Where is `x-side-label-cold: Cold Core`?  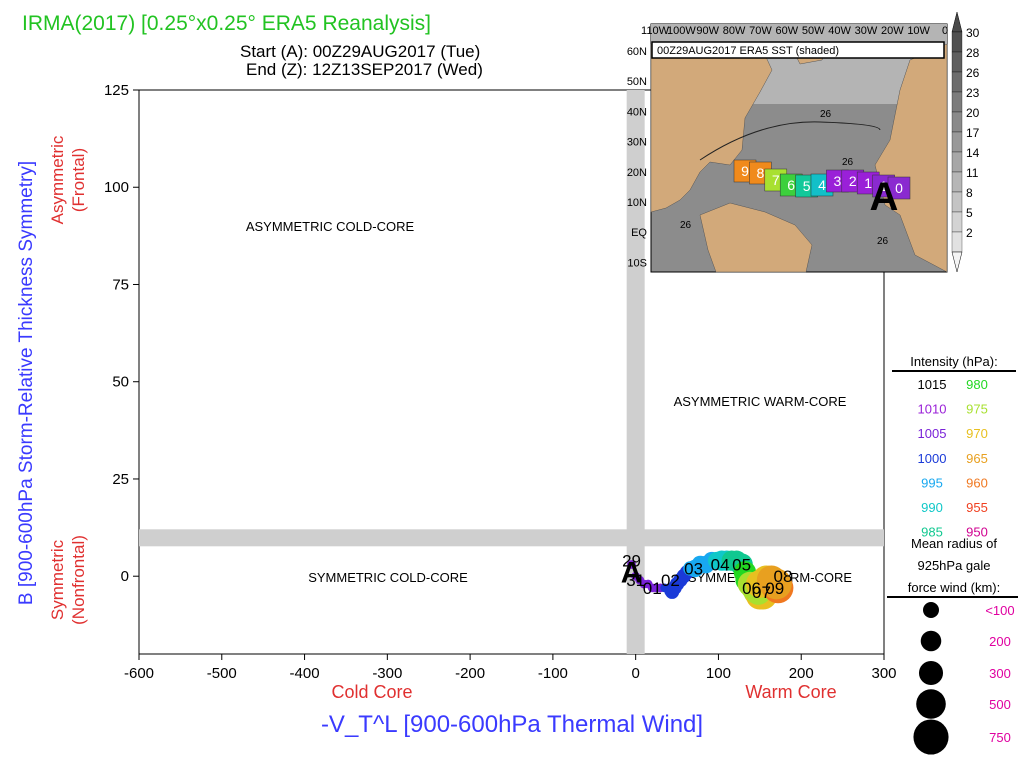
x-side-label-cold: Cold Core is located at coordinates (371, 692).